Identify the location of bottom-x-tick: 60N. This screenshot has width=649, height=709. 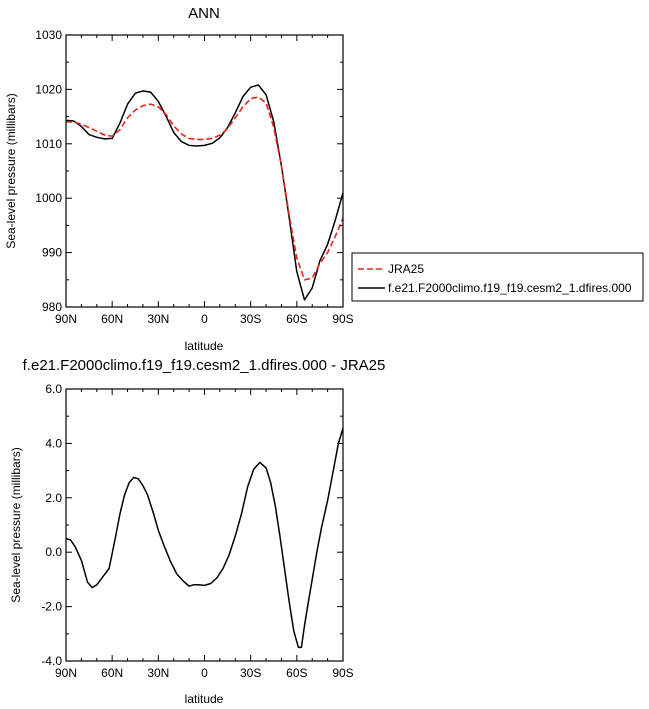
(112, 534).